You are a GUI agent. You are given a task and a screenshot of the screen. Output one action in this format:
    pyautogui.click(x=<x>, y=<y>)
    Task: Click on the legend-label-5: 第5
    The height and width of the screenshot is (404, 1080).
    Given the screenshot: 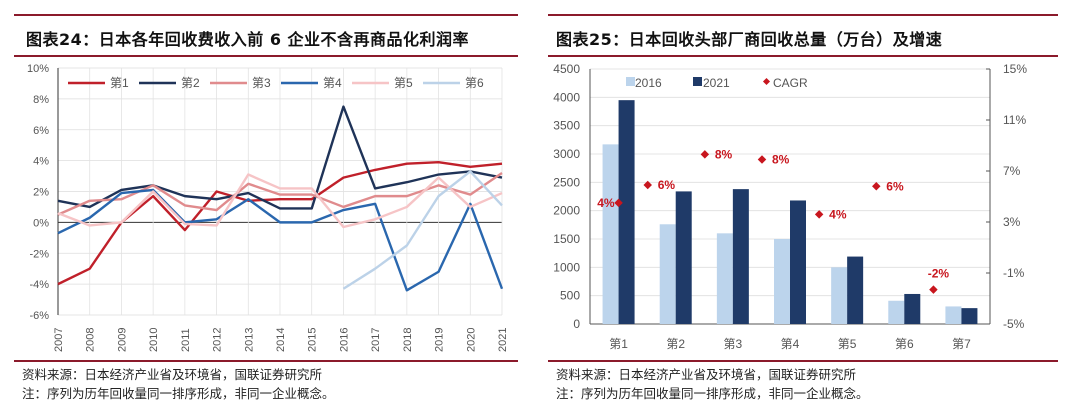 What is the action you would take?
    pyautogui.click(x=403, y=83)
    